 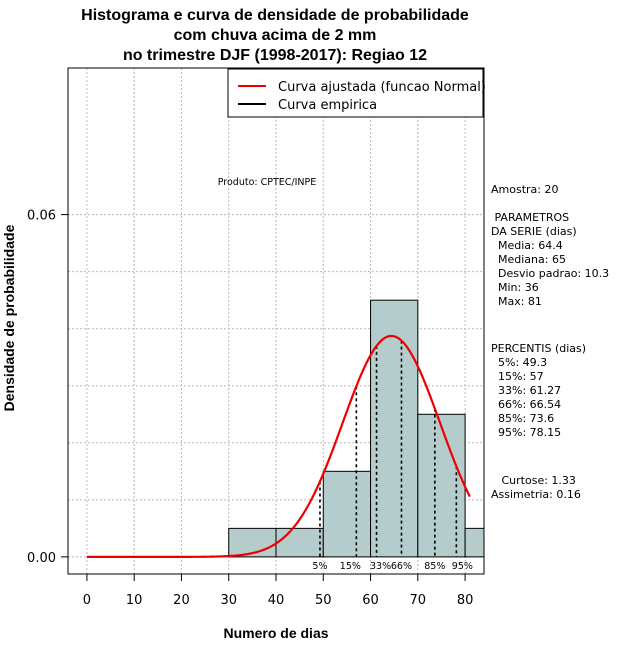 I want to click on stat-p95: 95%: 78.15, so click(x=526, y=432).